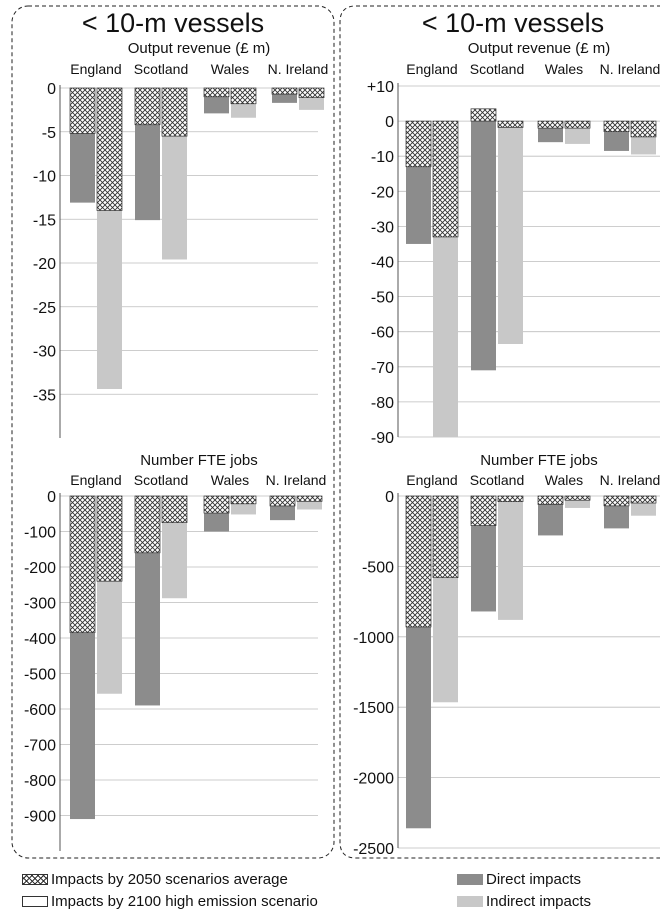 The height and width of the screenshot is (912, 660). I want to click on right-revenue-ytick-label: -80, so click(382, 403).